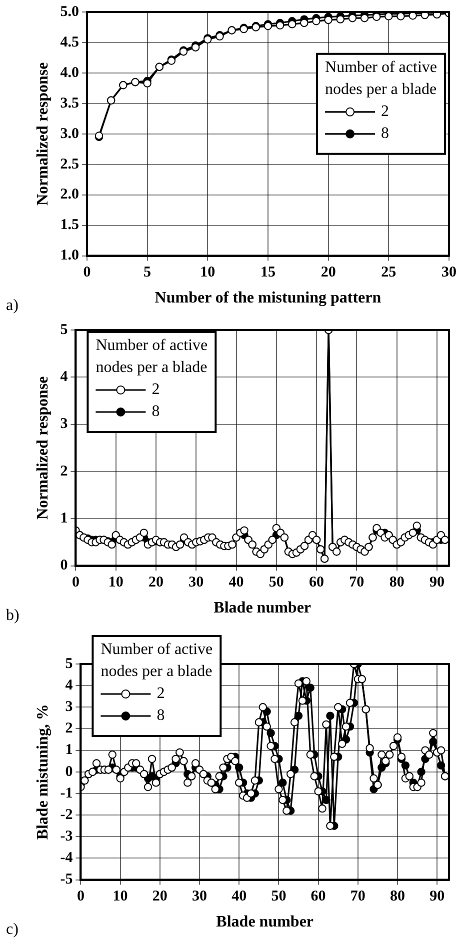 This screenshot has height=942, width=461. Describe the element at coordinates (69, 256) in the screenshot. I see `y-tick-label: 1.0` at that location.